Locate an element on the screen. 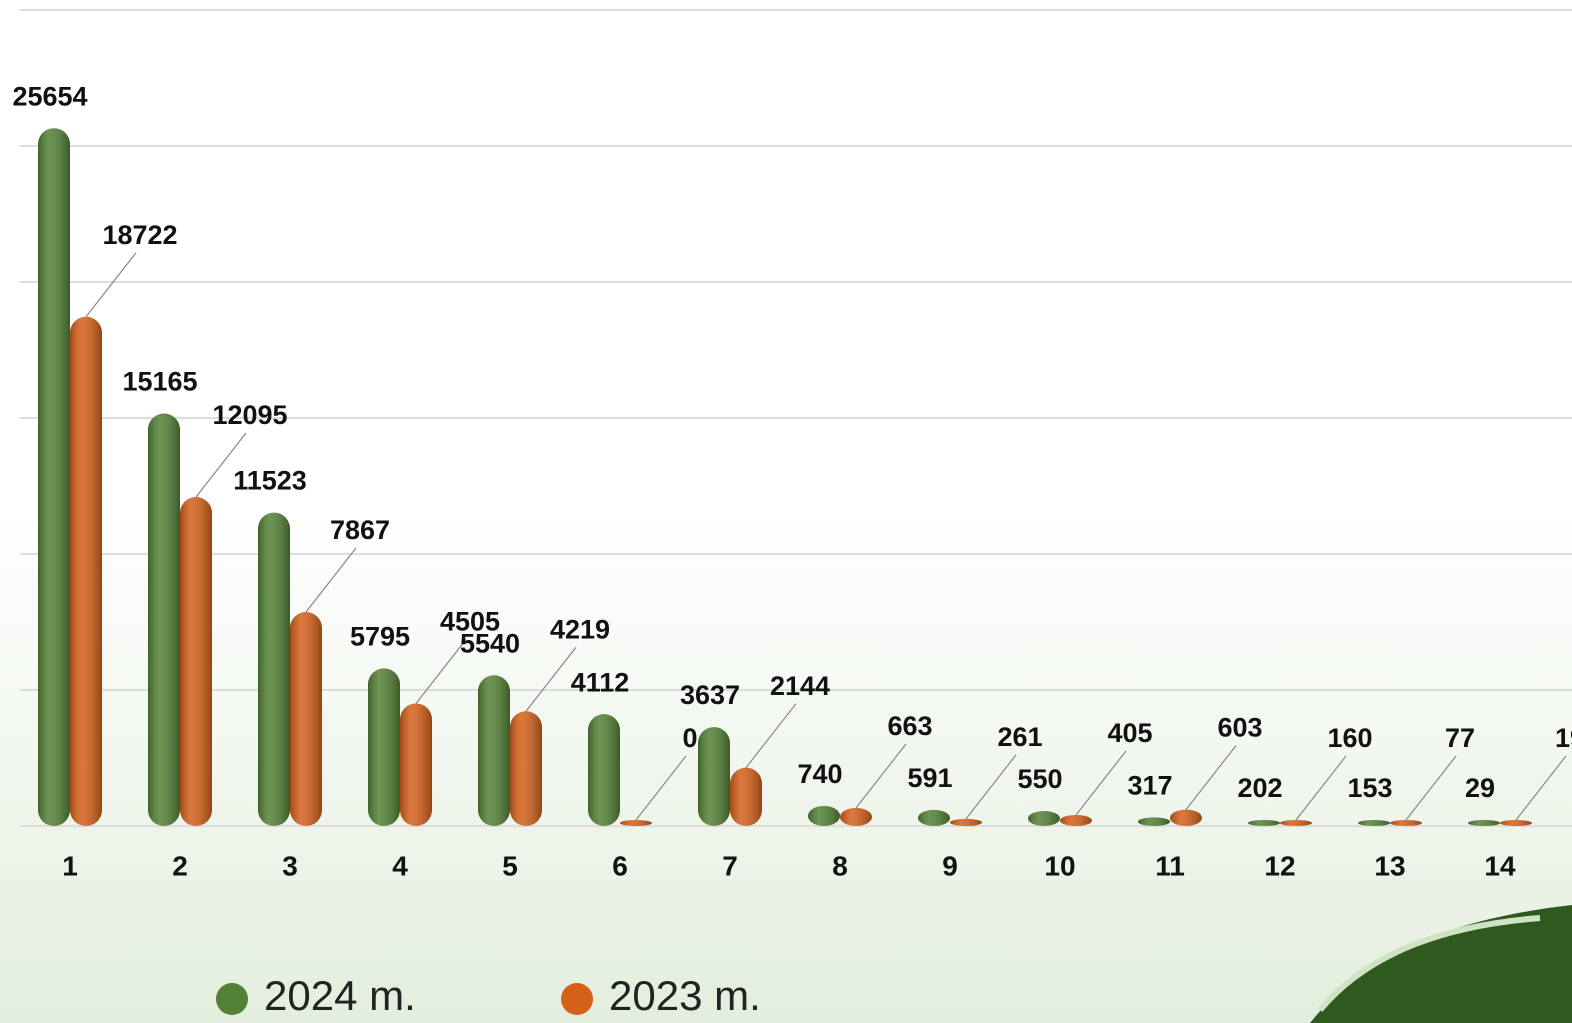 This screenshot has width=1572, height=1023. data-label: 4505 is located at coordinates (470, 622).